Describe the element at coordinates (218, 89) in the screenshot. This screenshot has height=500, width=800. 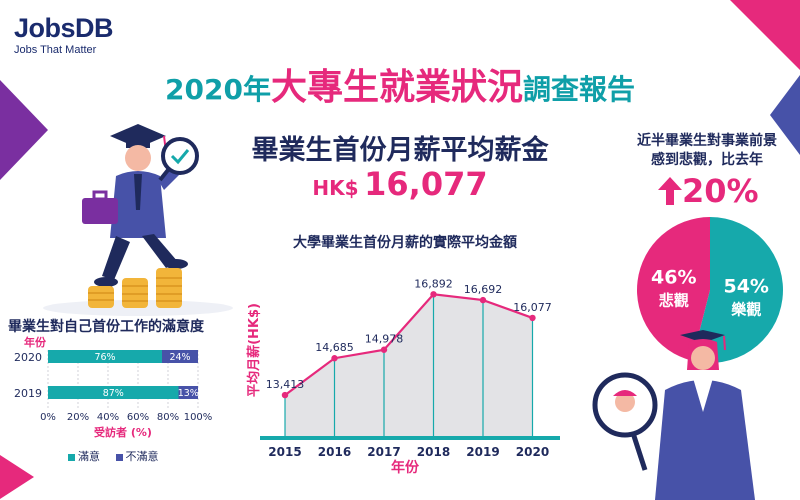
I see `title-year: 2020年` at that location.